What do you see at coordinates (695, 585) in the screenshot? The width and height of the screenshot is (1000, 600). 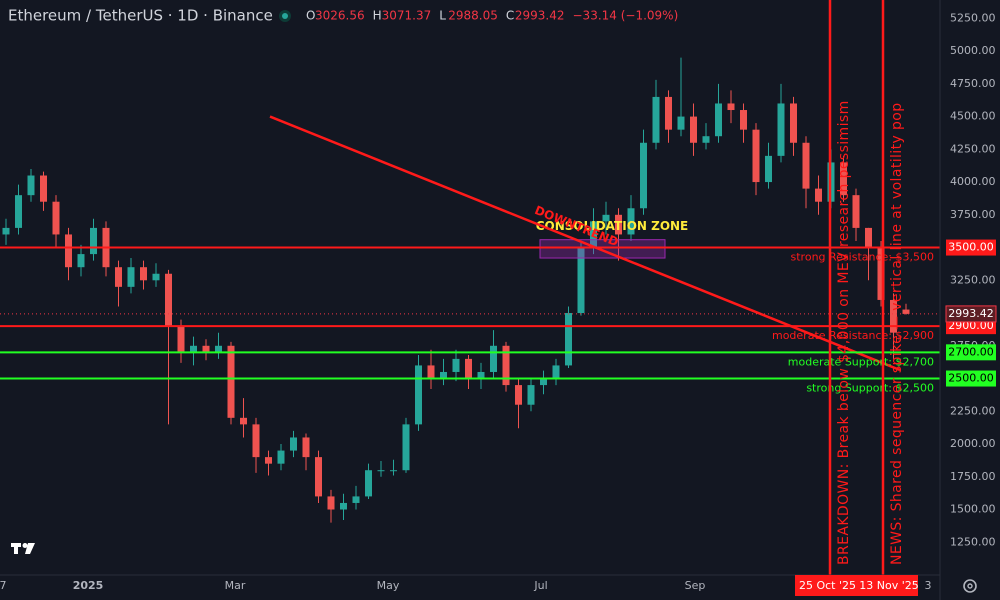 I see `x-tick-label: Sep` at bounding box center [695, 585].